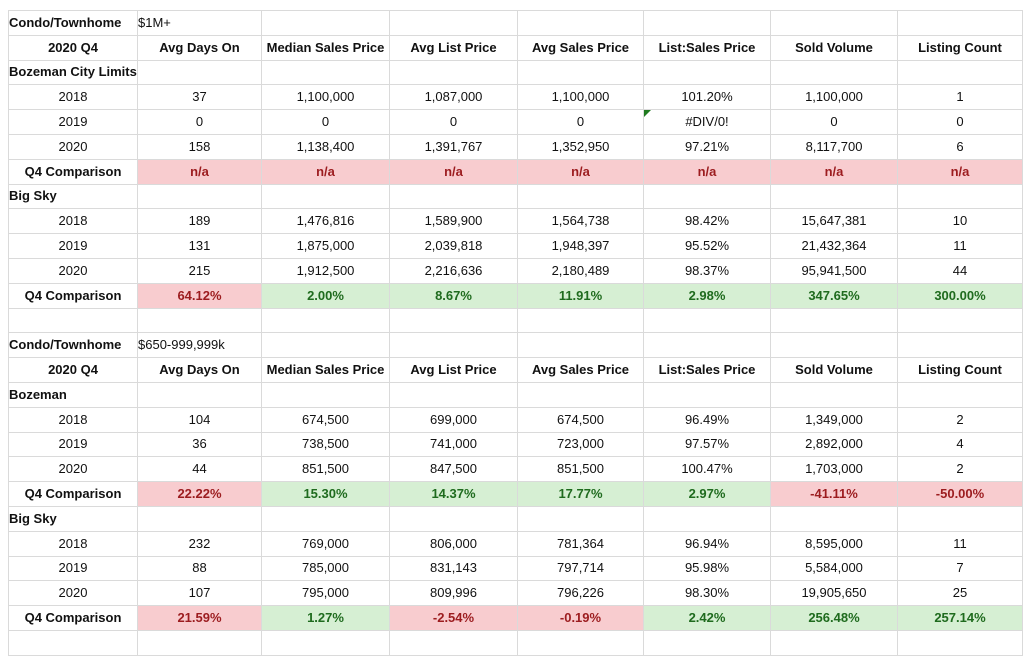  I want to click on data-cell: 1,912,500, so click(325, 270).